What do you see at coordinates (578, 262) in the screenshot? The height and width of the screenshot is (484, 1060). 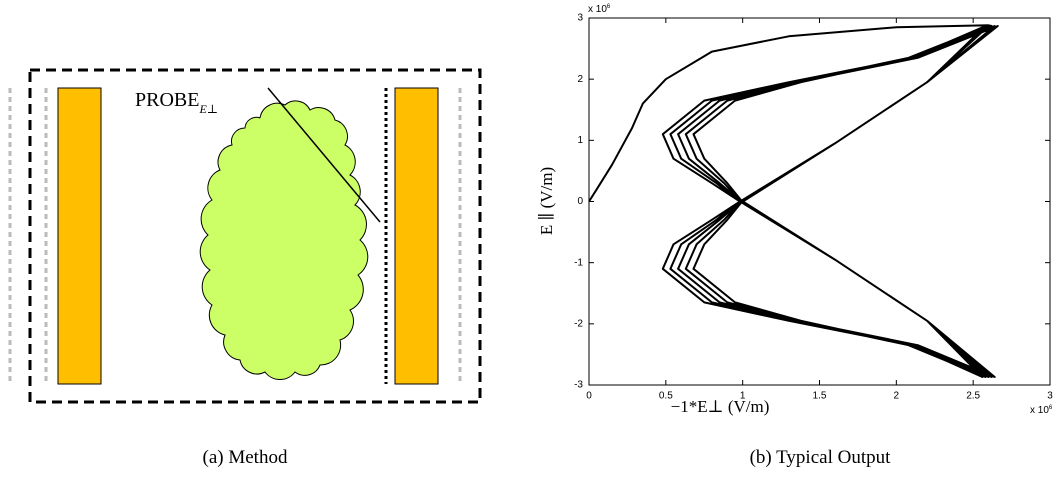 I see `y-tick-label: -1` at bounding box center [578, 262].